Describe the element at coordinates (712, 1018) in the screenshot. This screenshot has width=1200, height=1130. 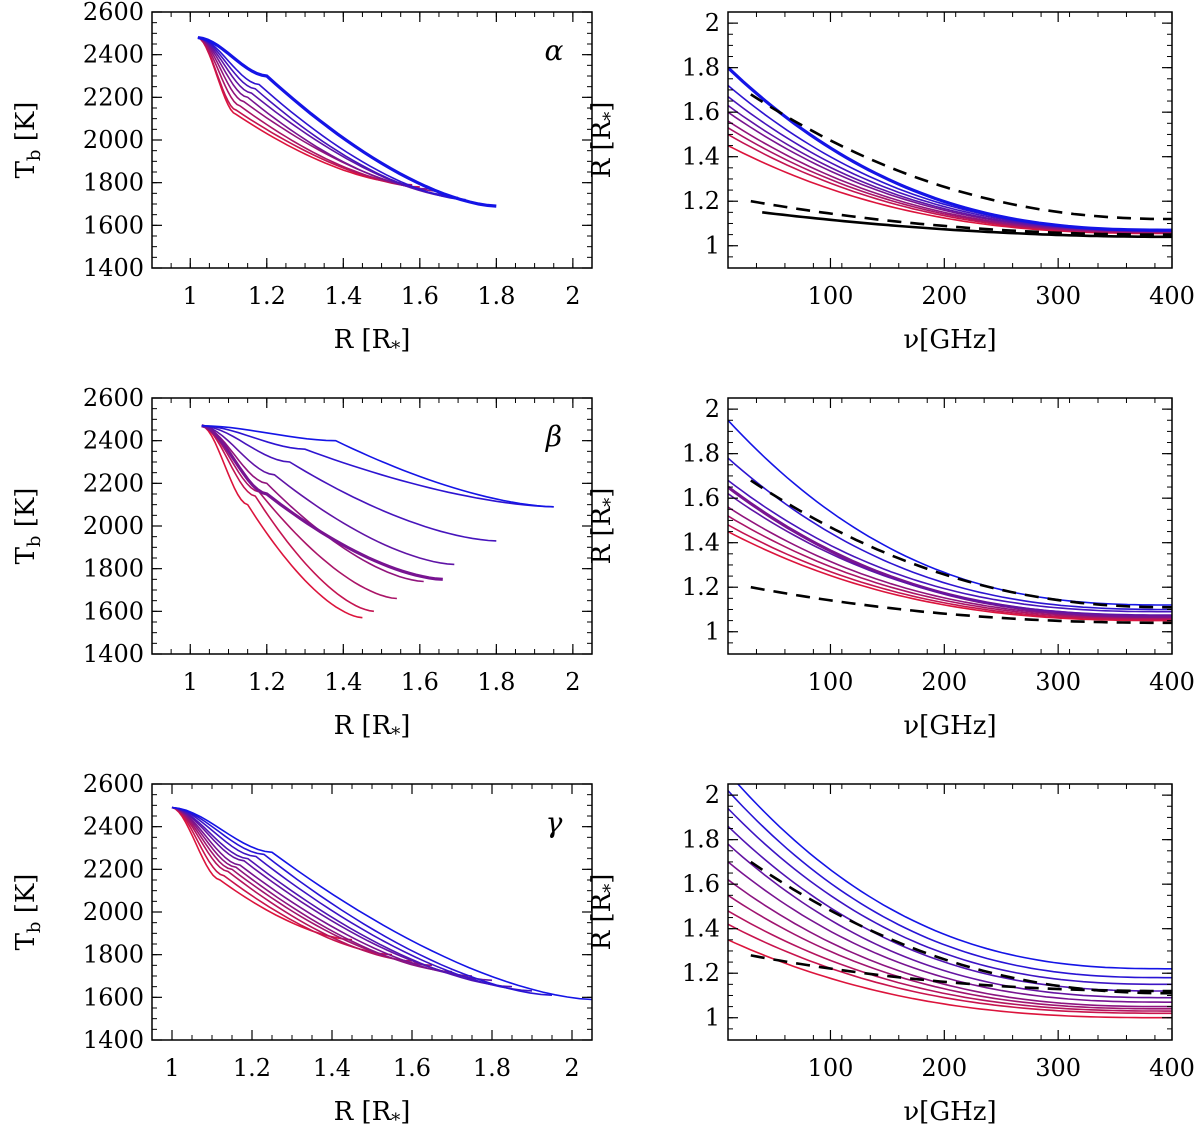
I see `y-tick-label: 1` at that location.